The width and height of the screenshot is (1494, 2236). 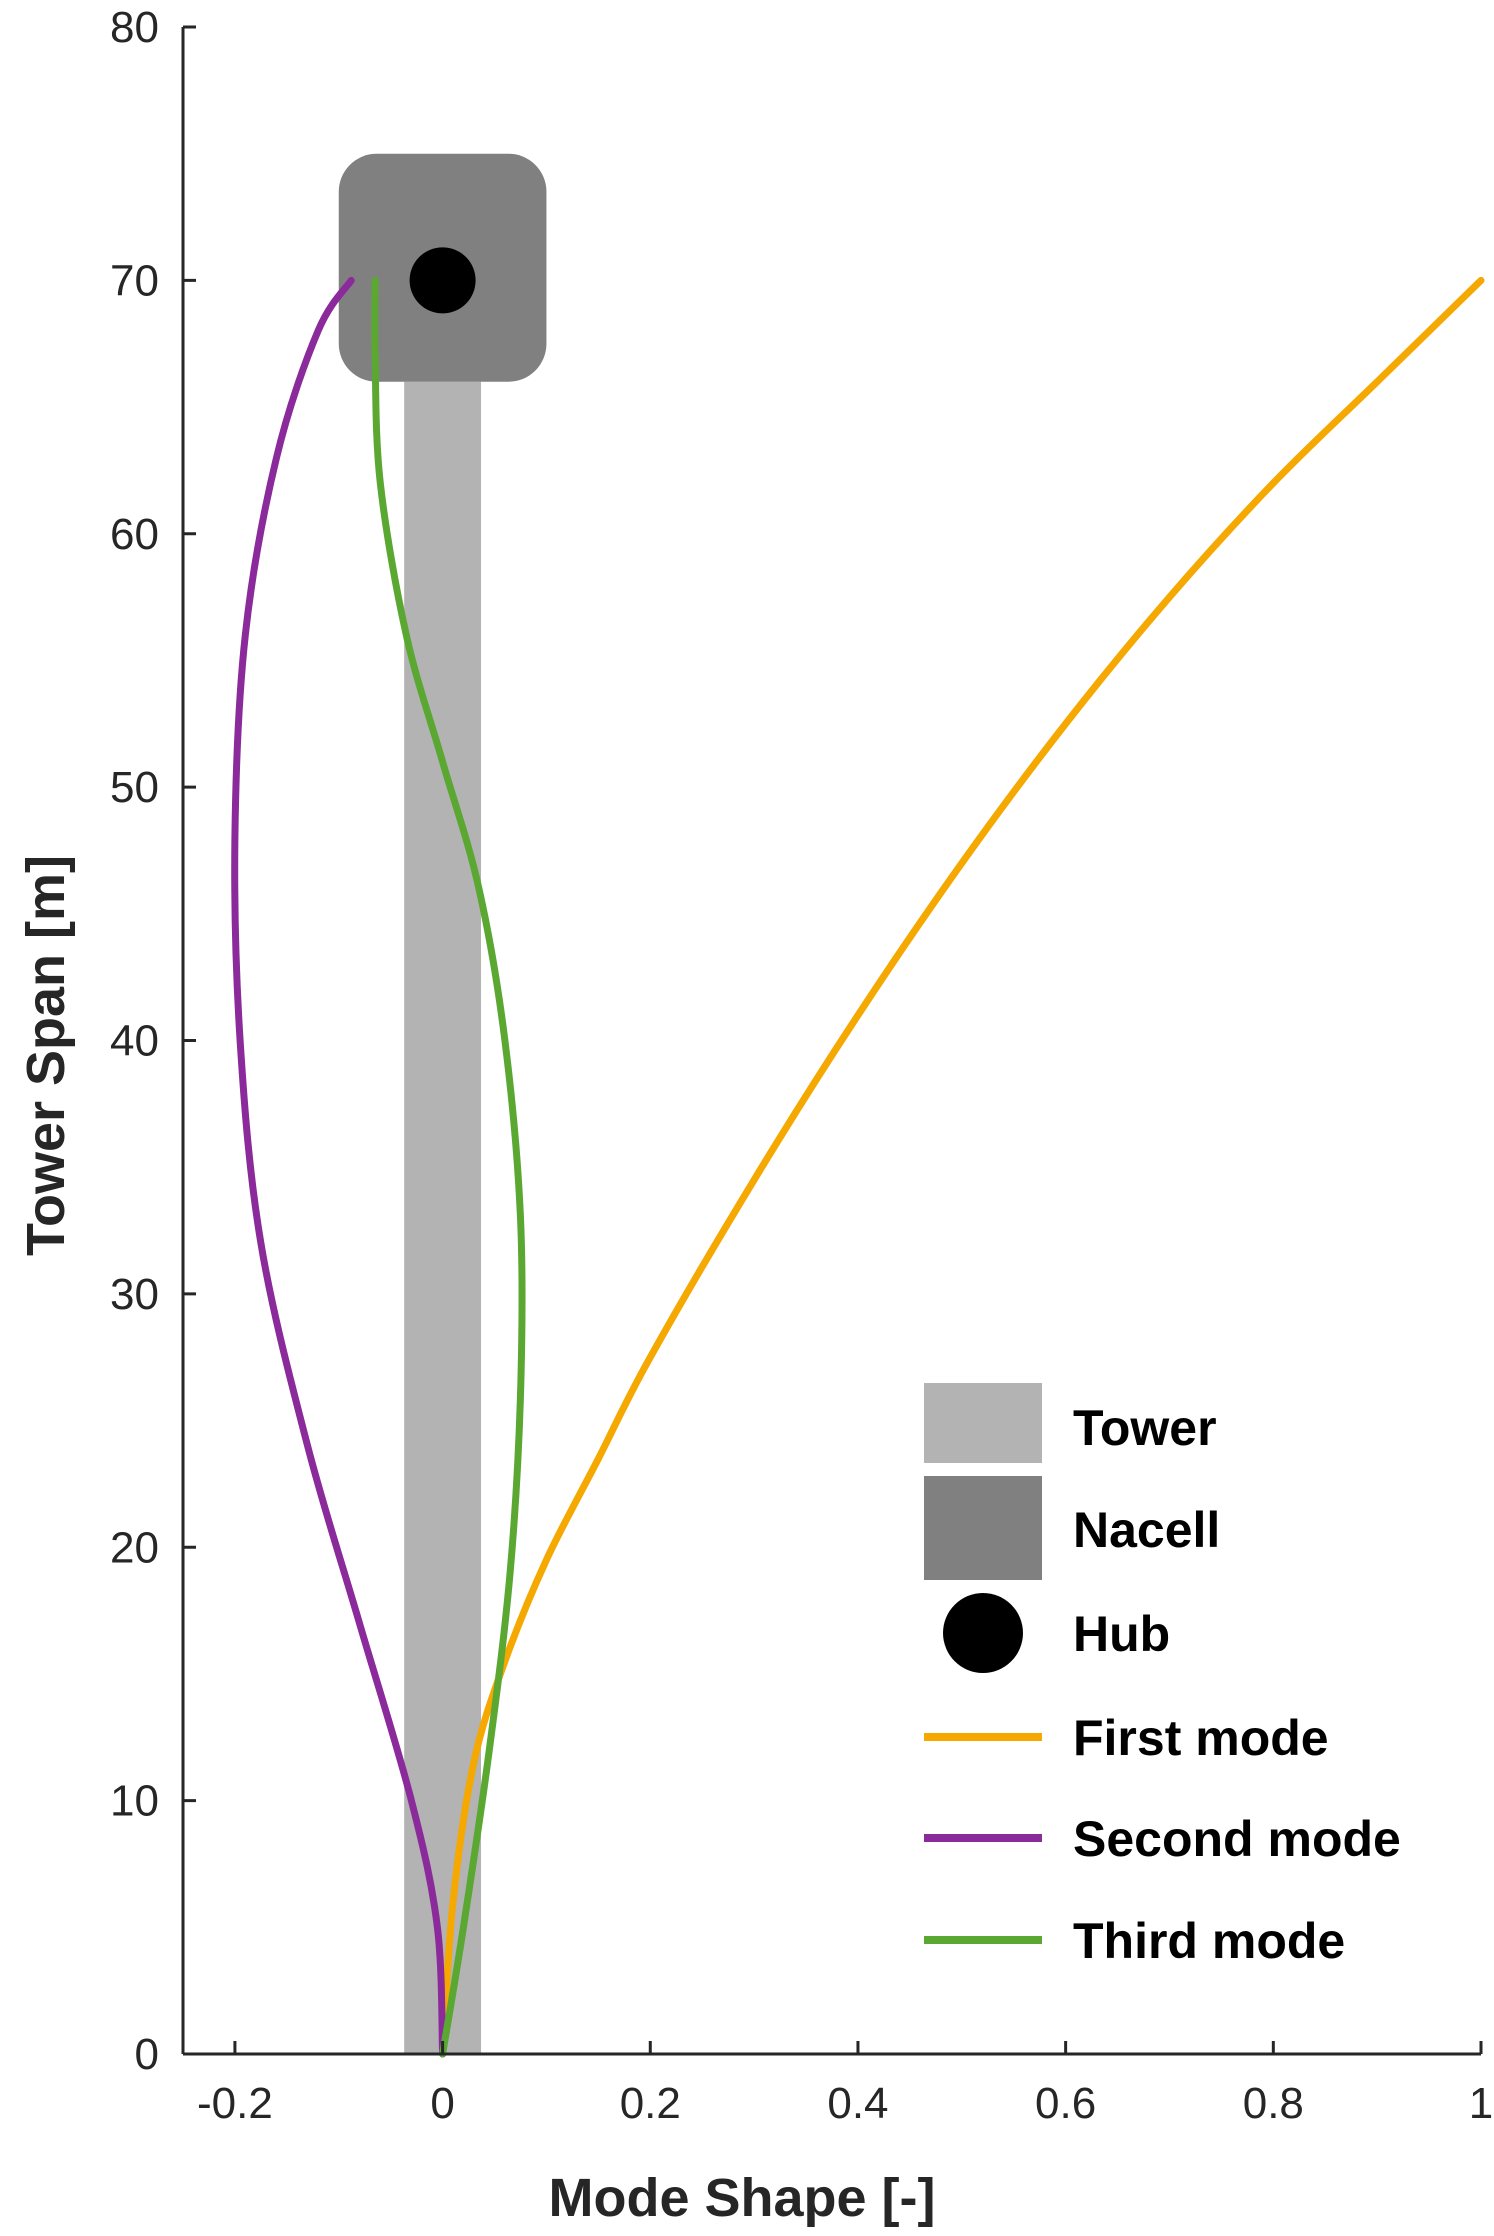 I want to click on series-line-second-mode, so click(x=339, y=1167).